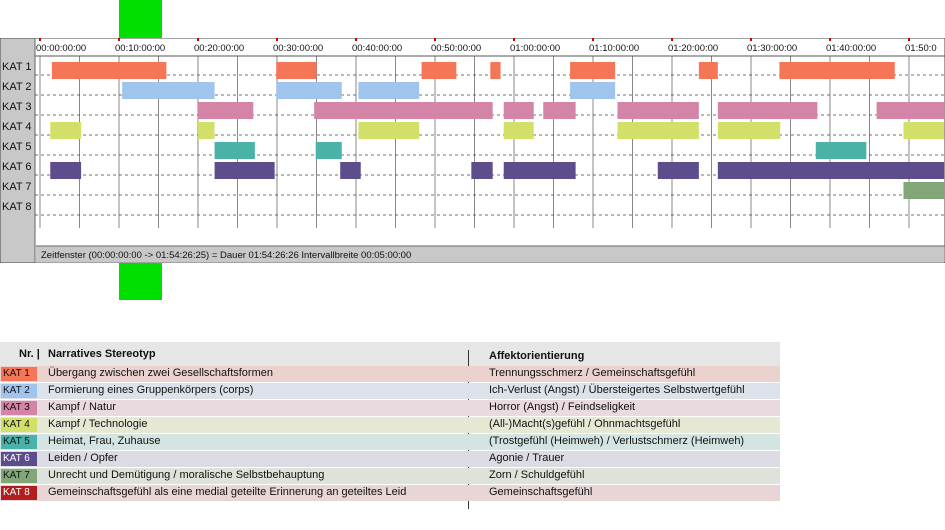 Image resolution: width=945 pixels, height=530 pixels. I want to click on legend-category-swatch: KAT 4, so click(19, 425).